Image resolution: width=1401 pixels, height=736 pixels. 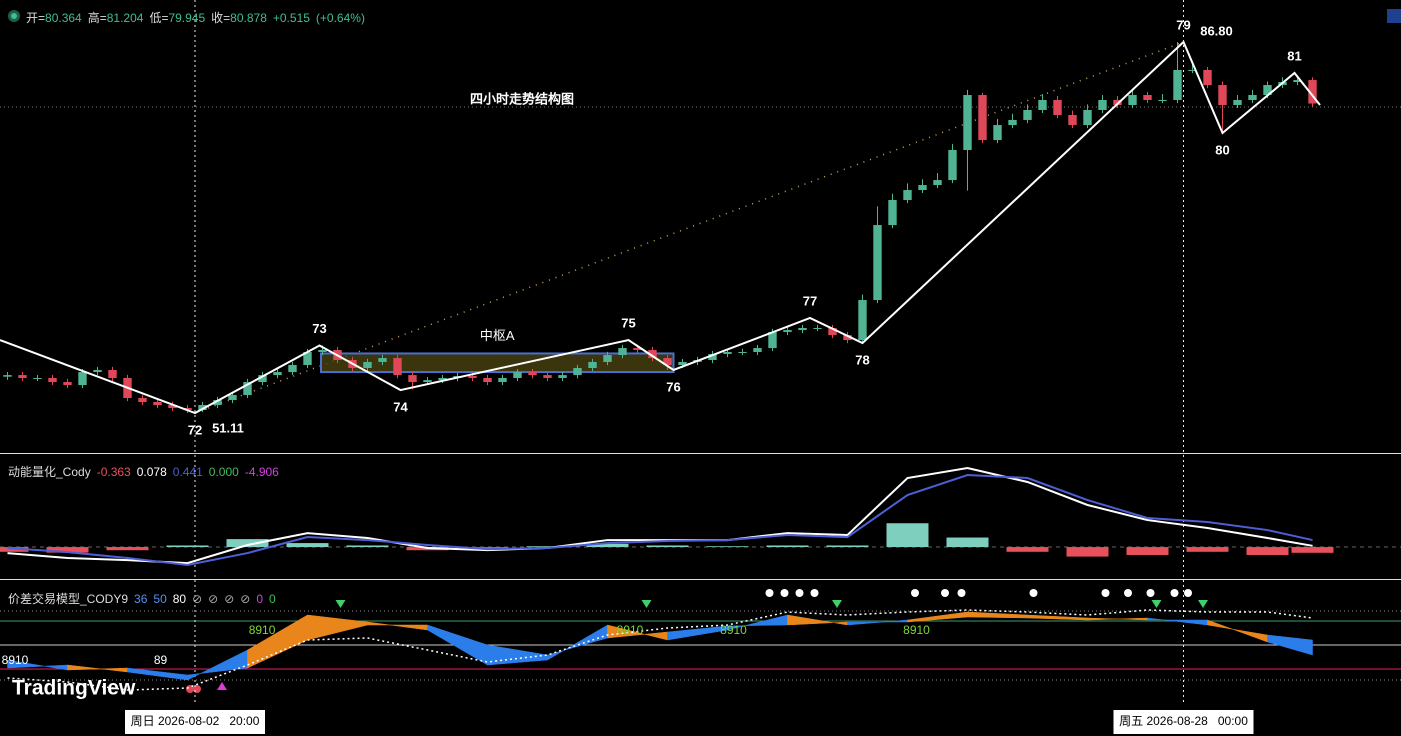 I want to click on wave-label: 78, so click(x=862, y=359).